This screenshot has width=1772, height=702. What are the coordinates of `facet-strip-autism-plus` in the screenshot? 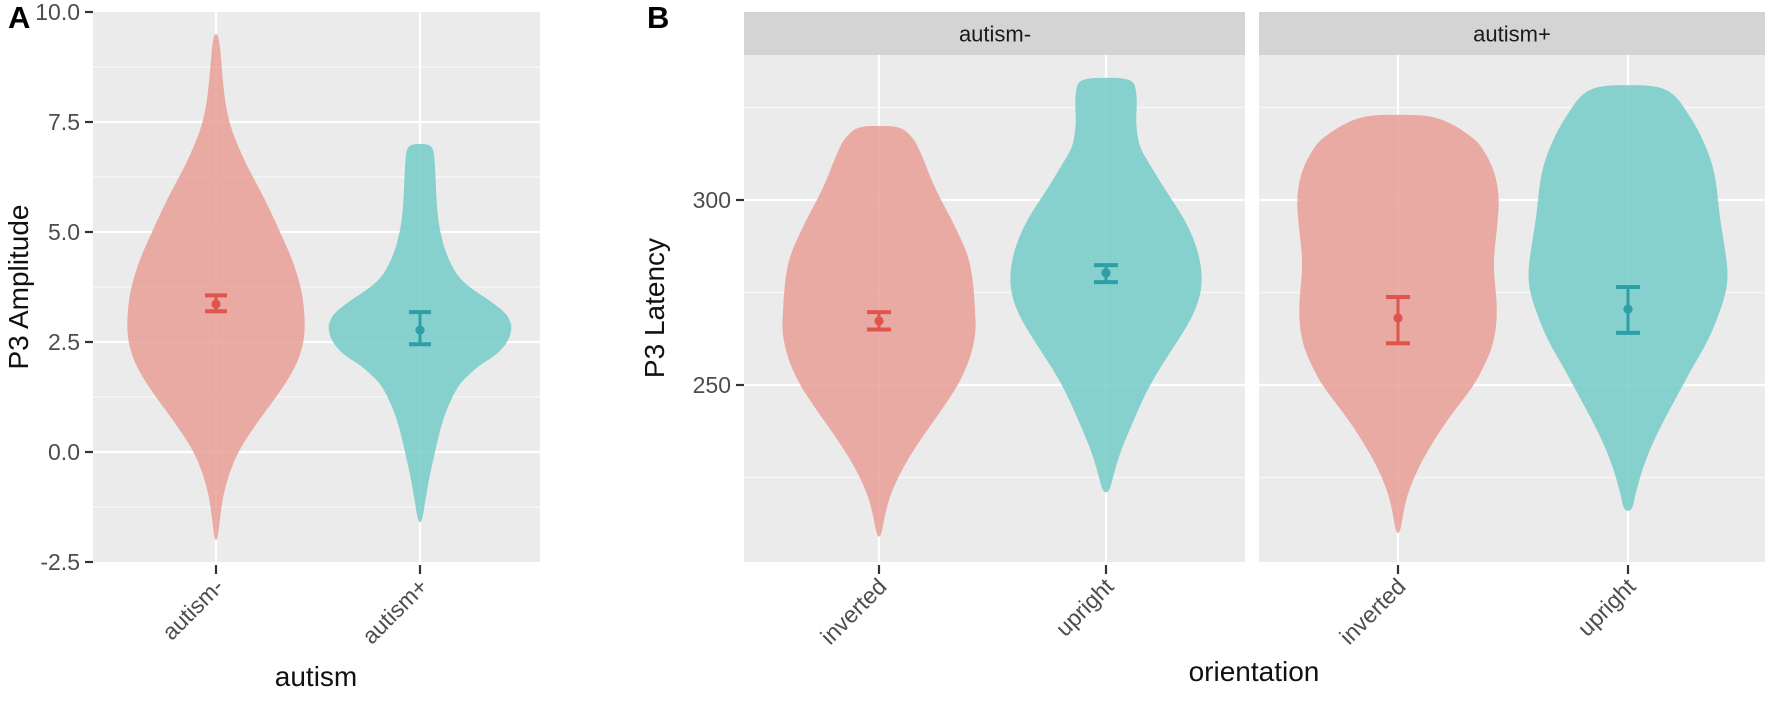 It's located at (1512, 33).